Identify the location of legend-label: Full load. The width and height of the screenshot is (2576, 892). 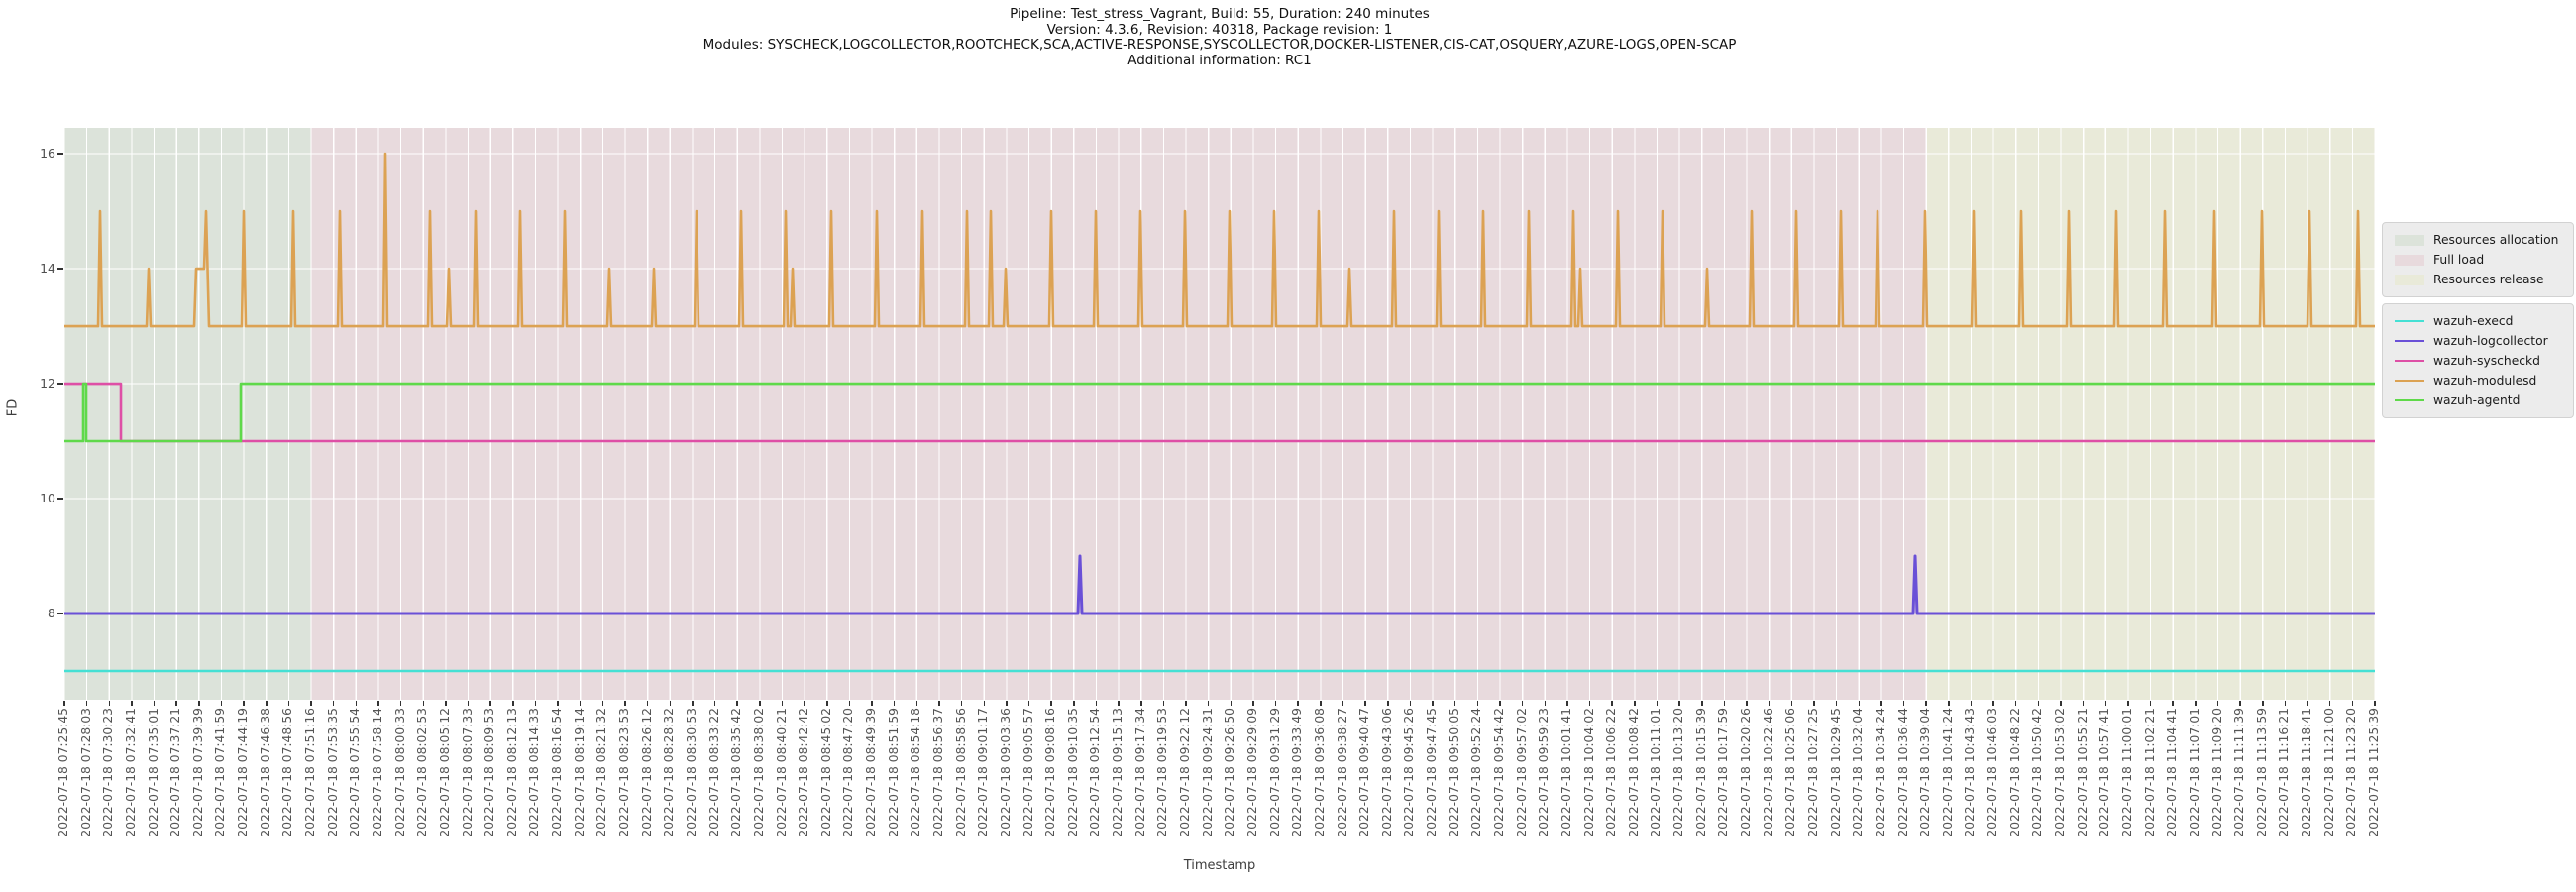
(2459, 260).